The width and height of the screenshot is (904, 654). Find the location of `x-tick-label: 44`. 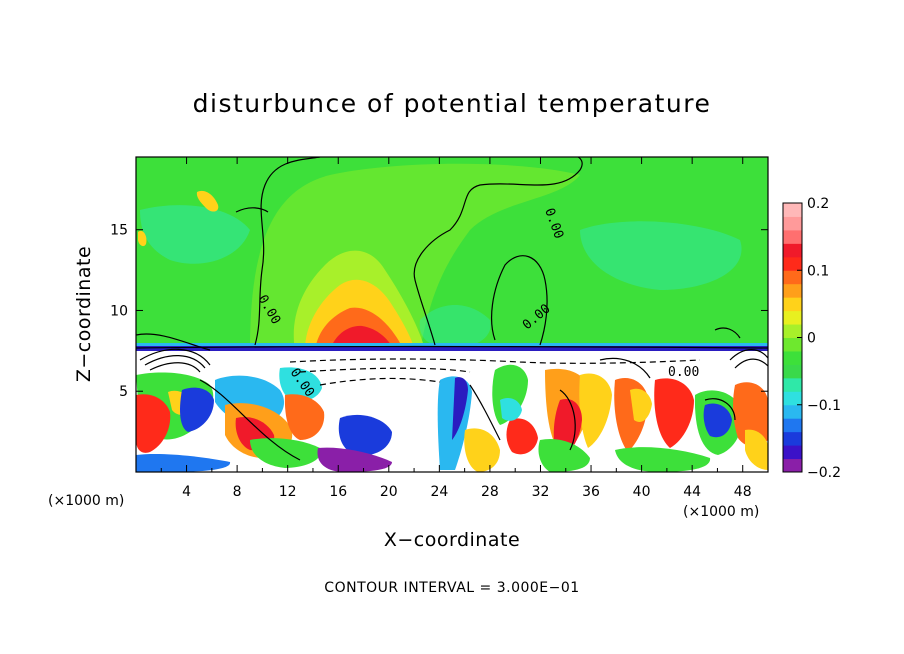

x-tick-label: 44 is located at coordinates (692, 492).